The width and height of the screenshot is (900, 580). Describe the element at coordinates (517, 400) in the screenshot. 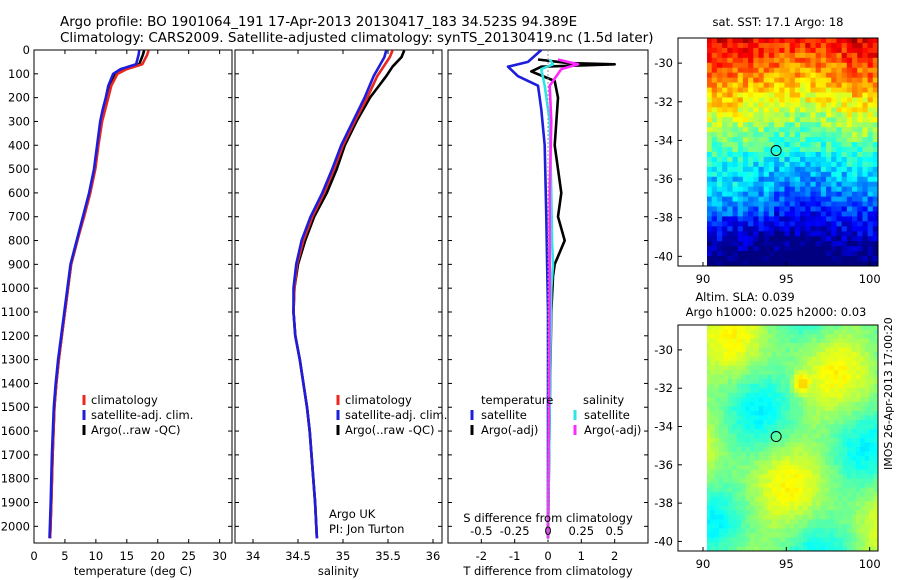

I see `legend-title-temperature: temperature` at that location.